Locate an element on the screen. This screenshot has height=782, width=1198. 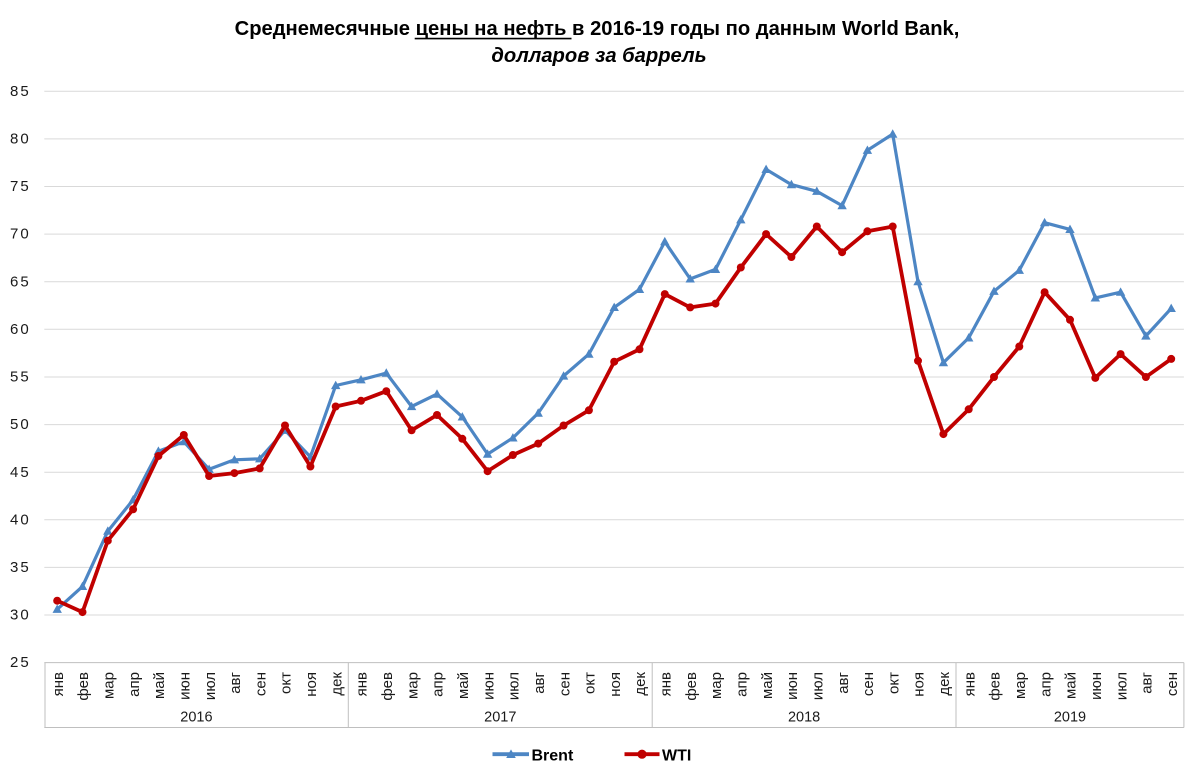
svg-text: 65 is located at coordinates (20, 281).